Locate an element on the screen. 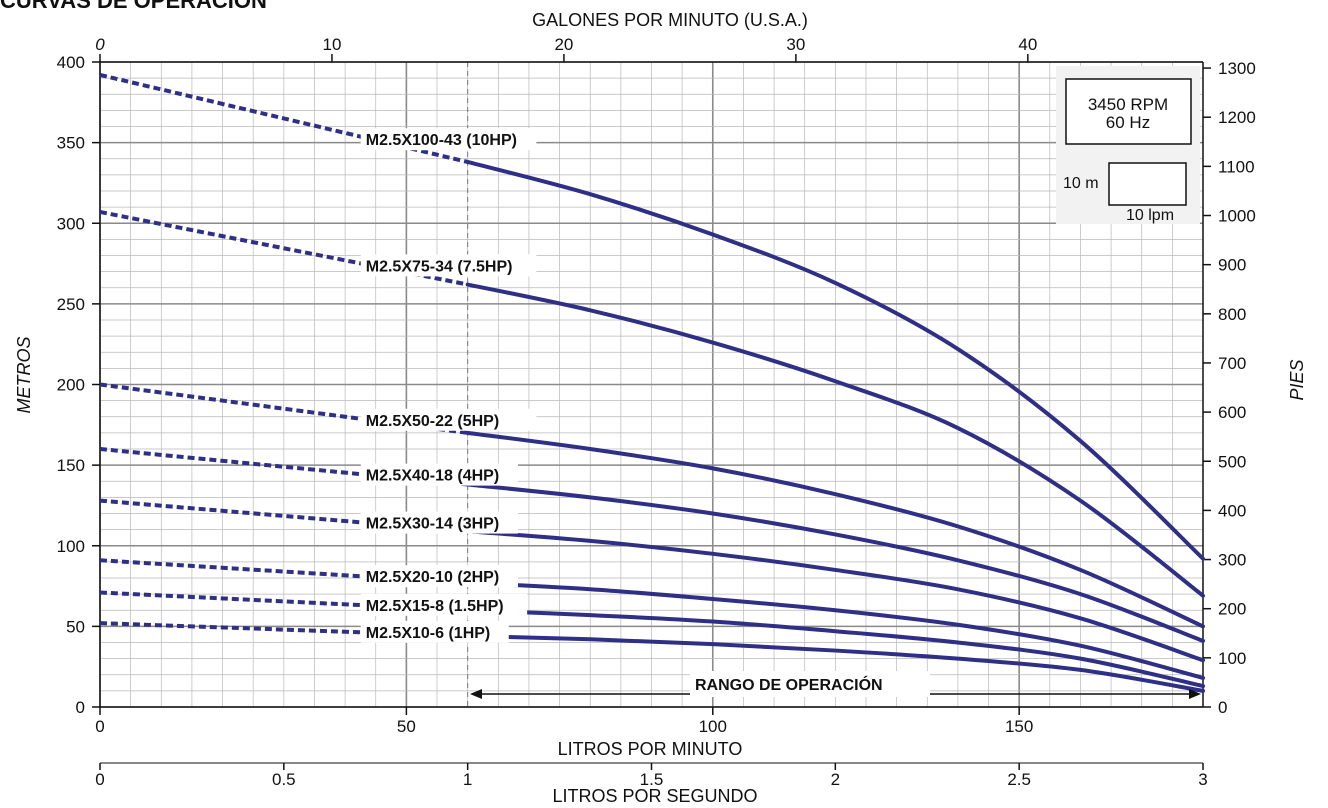  bottom-axis-tick-label: 100 is located at coordinates (713, 726).